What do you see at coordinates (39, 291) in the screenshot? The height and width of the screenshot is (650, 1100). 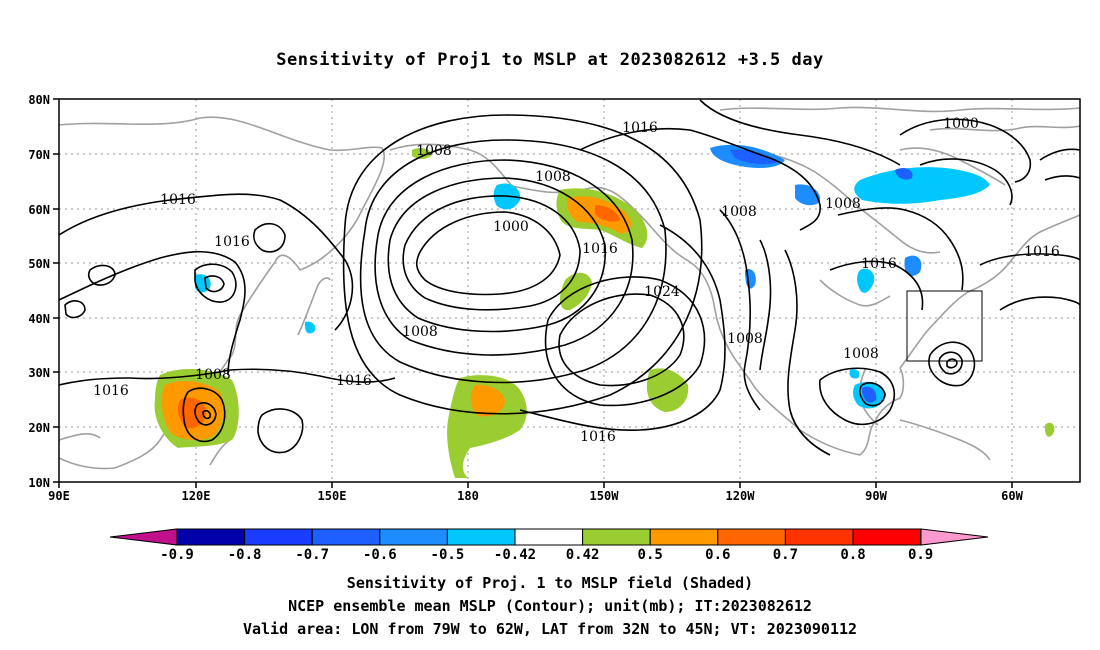 I see `lat-labels: 80N 70N 60N 50N 40N 30N 20N 10N` at bounding box center [39, 291].